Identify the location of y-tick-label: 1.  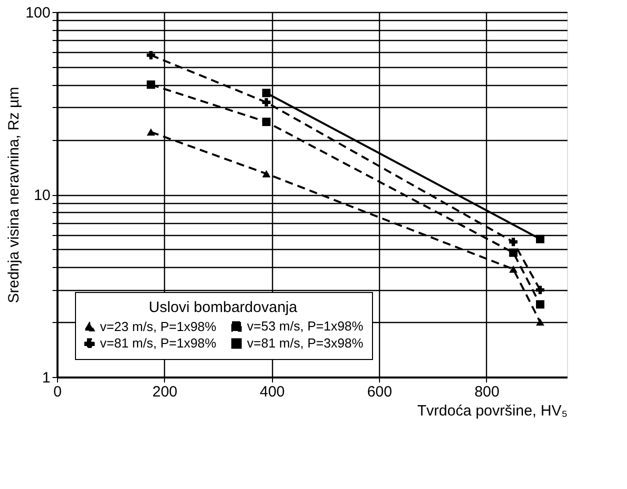
(46, 378).